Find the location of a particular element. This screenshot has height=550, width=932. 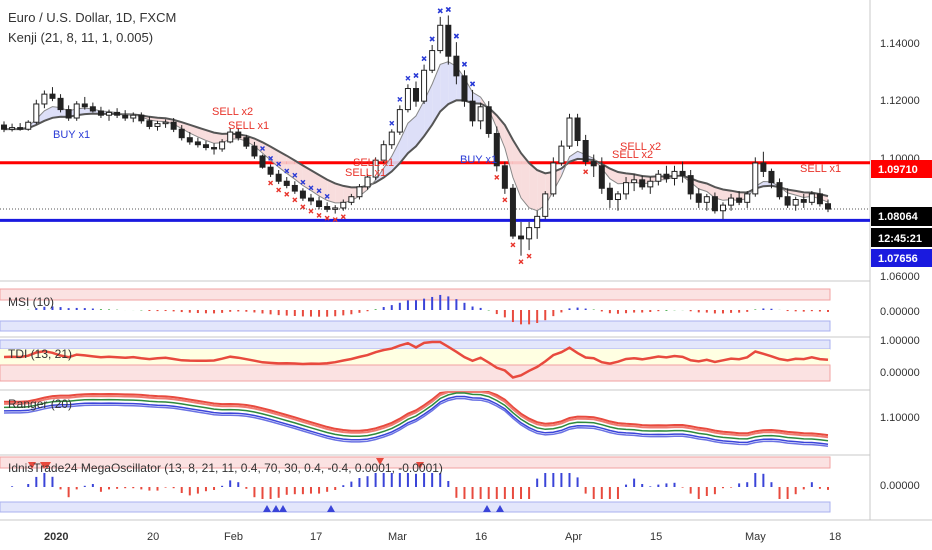

mega-pane is located at coordinates (415, 484).